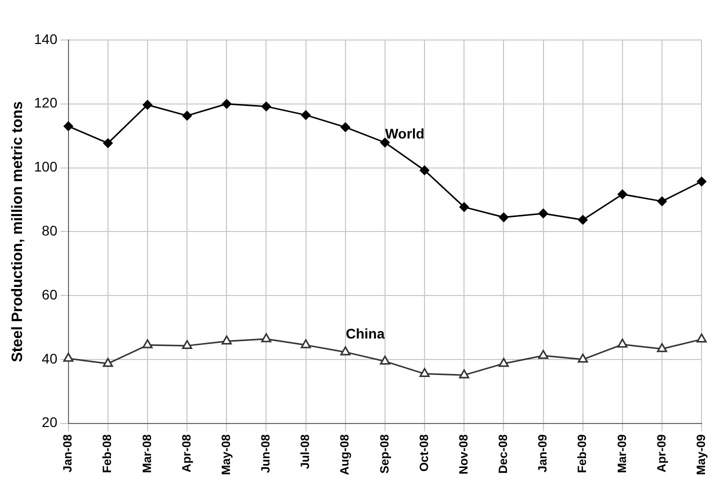 This screenshot has height=480, width=719. Describe the element at coordinates (67, 453) in the screenshot. I see `x-tick-label: Jan-08` at that location.